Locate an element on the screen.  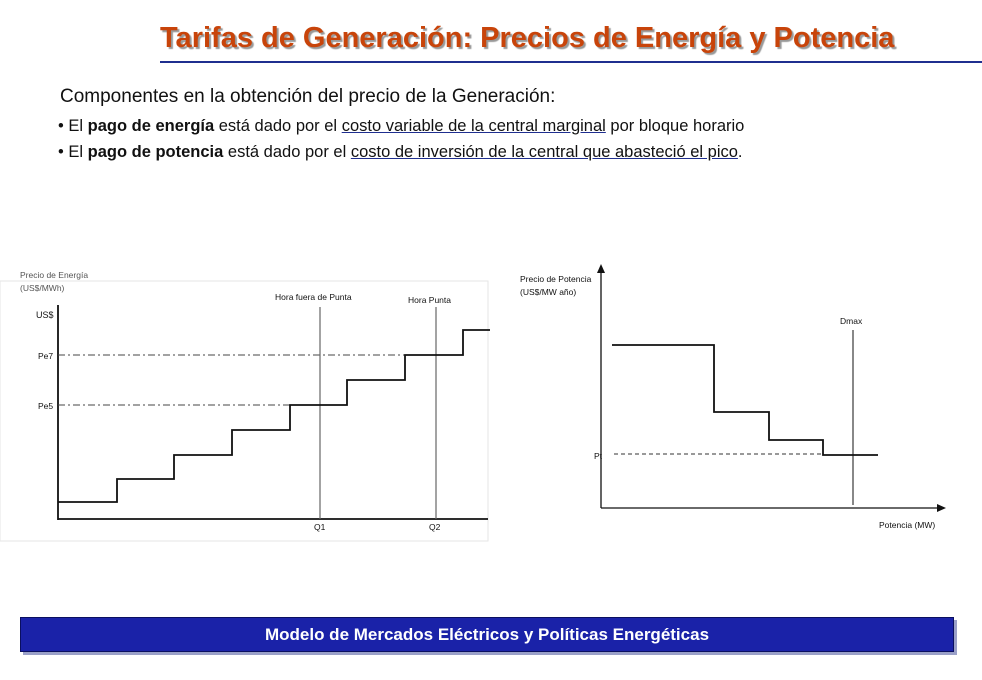
bullet-text: por bloque horario is located at coordinates (675, 126).